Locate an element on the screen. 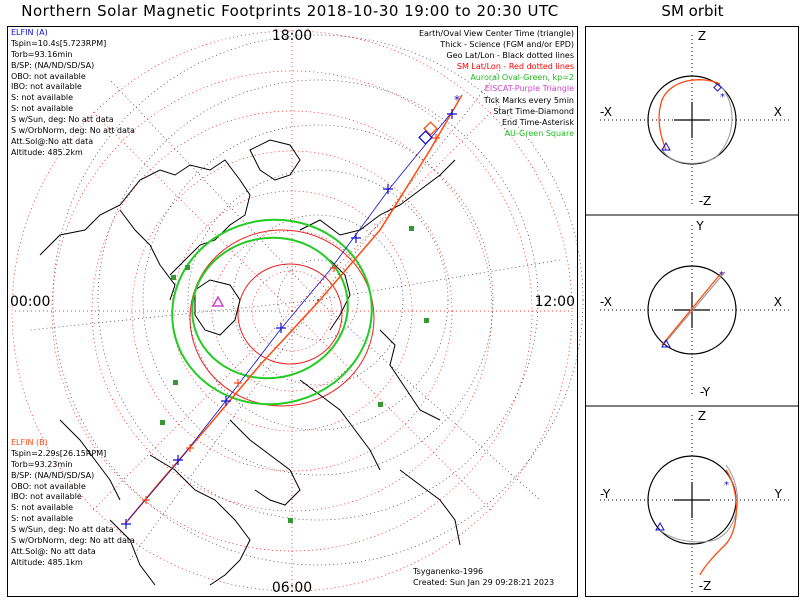  orbit2-right-label: X is located at coordinates (778, 302).